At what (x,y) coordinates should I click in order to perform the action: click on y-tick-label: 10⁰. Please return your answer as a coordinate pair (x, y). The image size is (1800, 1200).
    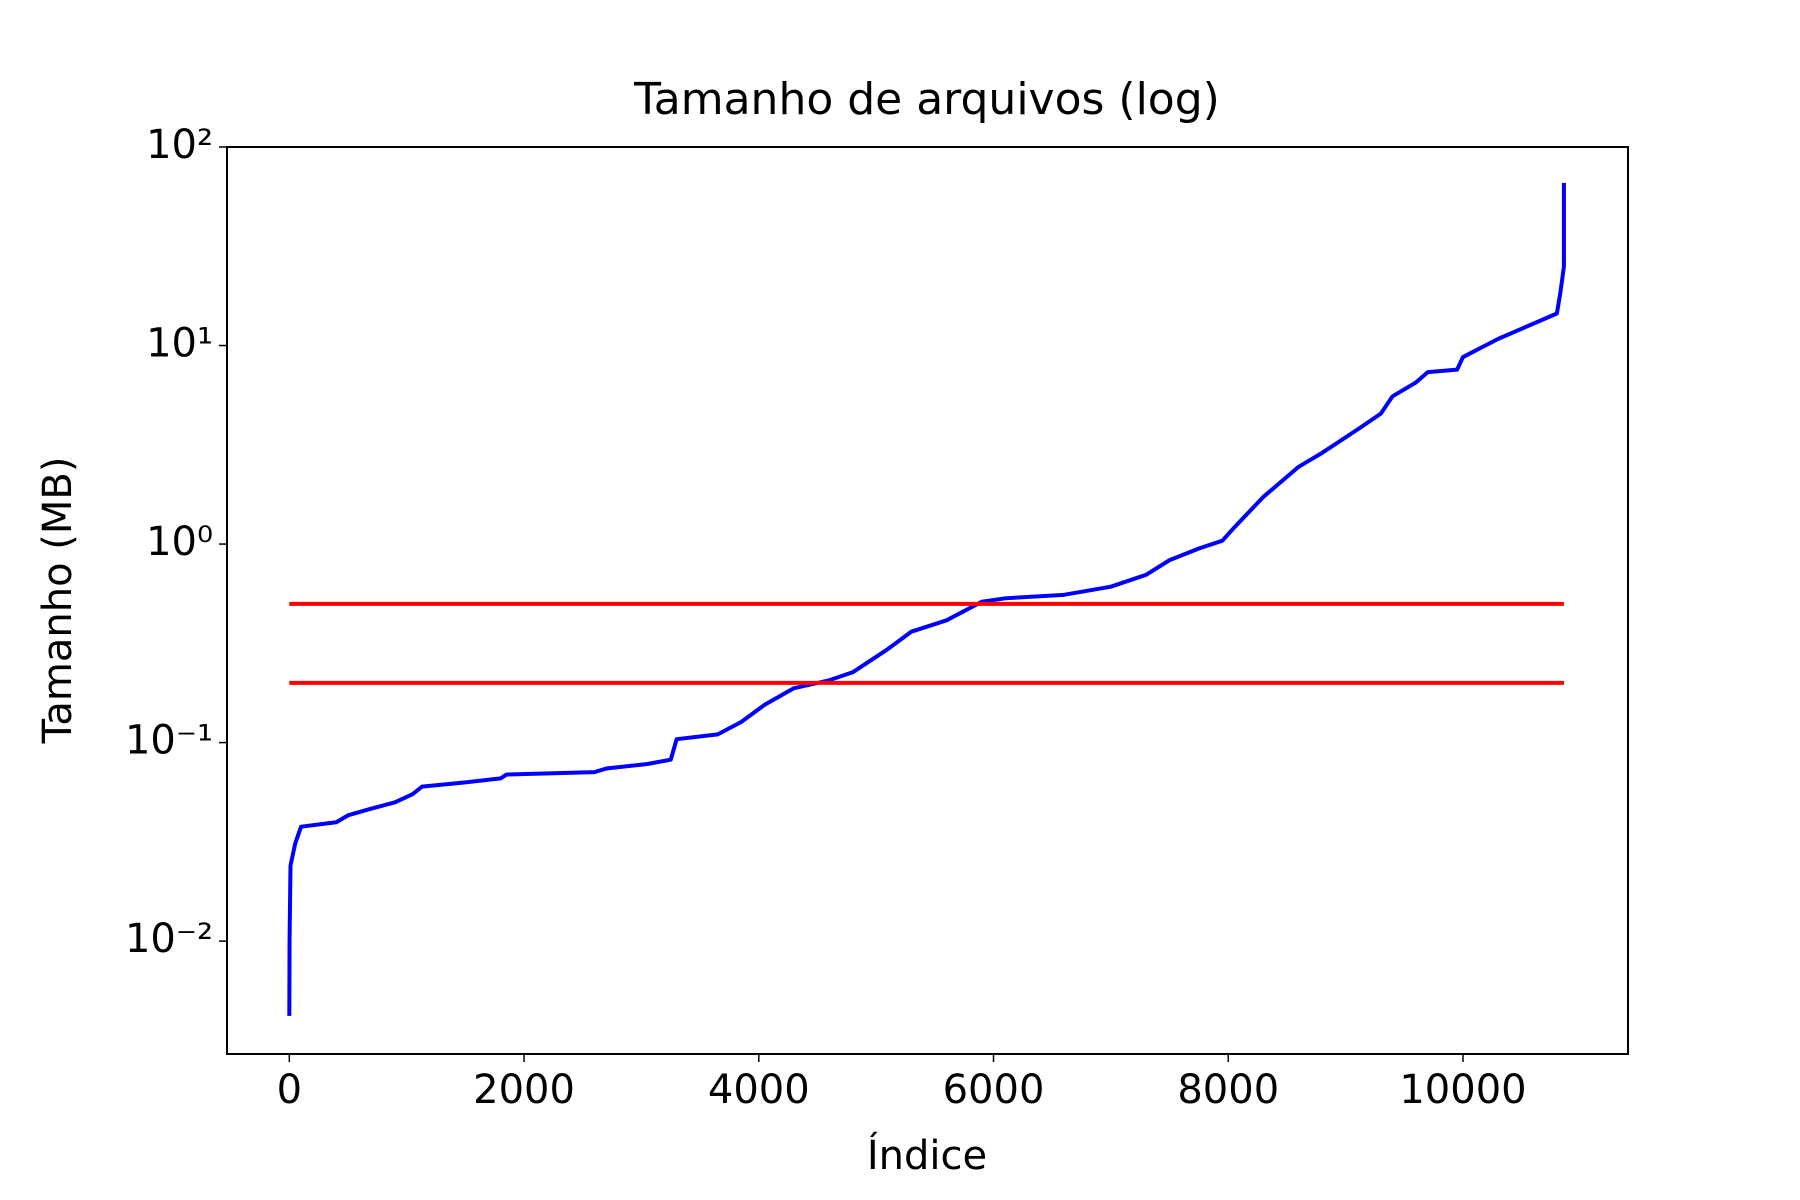
    Looking at the image, I should click on (179, 542).